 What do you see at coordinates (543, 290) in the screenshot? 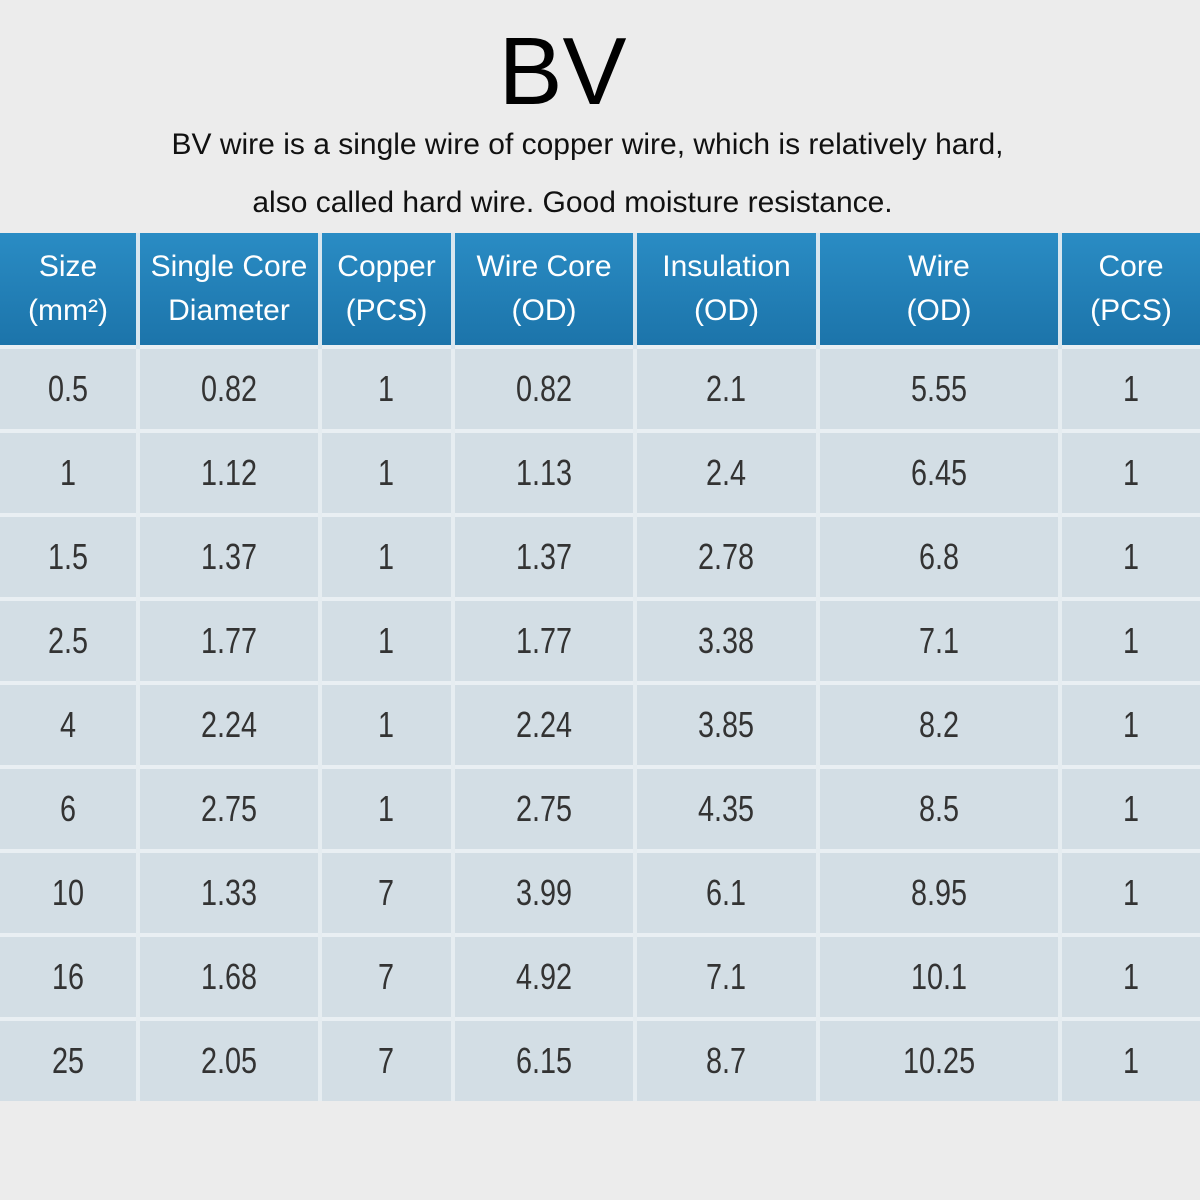
I see `header-cell: Wire Core (OD)` at bounding box center [543, 290].